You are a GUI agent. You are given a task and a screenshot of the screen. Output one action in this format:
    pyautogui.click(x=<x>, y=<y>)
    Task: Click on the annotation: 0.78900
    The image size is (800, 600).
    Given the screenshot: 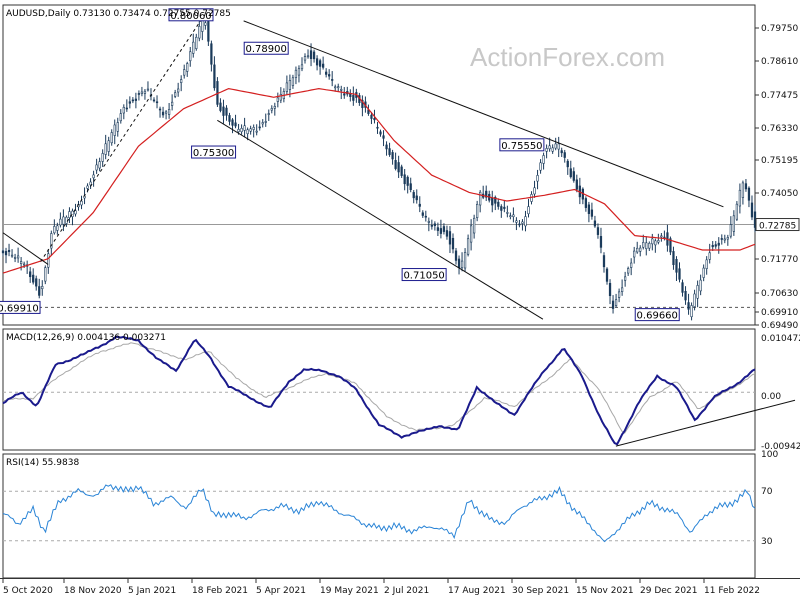 What is the action you would take?
    pyautogui.click(x=266, y=48)
    